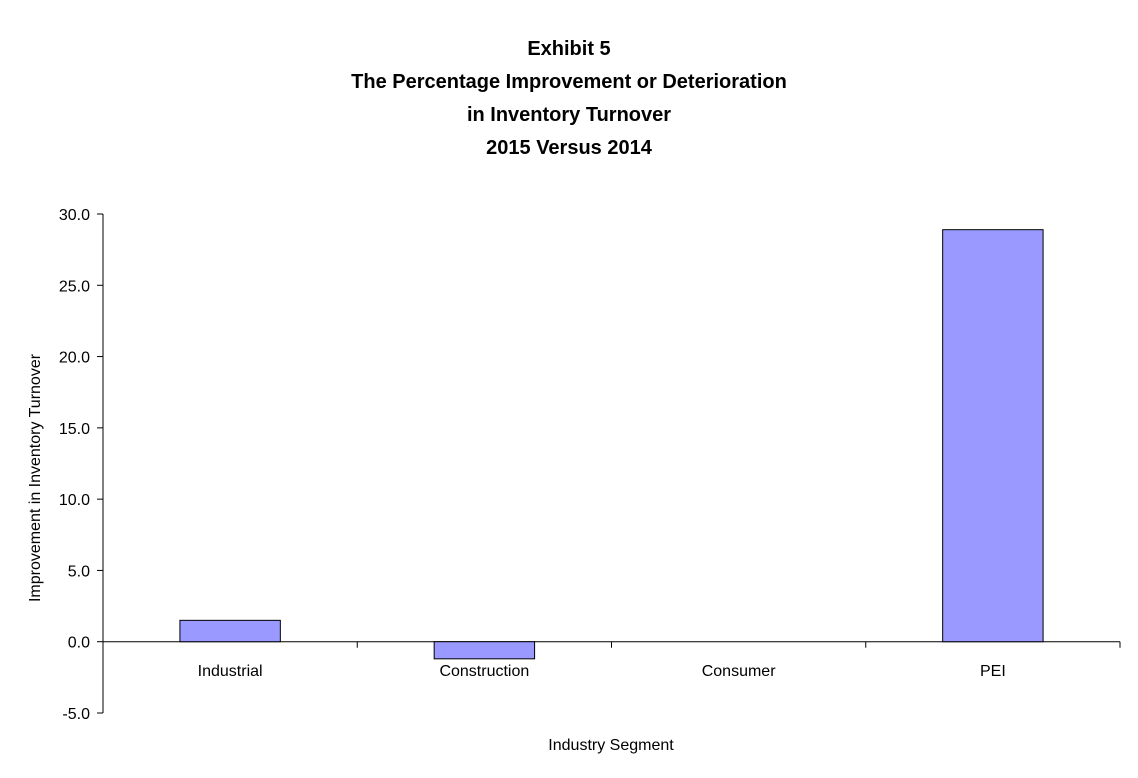 This screenshot has width=1138, height=778. Describe the element at coordinates (569, 49) in the screenshot. I see `chart-title-line-1: Exhibit 5` at that location.